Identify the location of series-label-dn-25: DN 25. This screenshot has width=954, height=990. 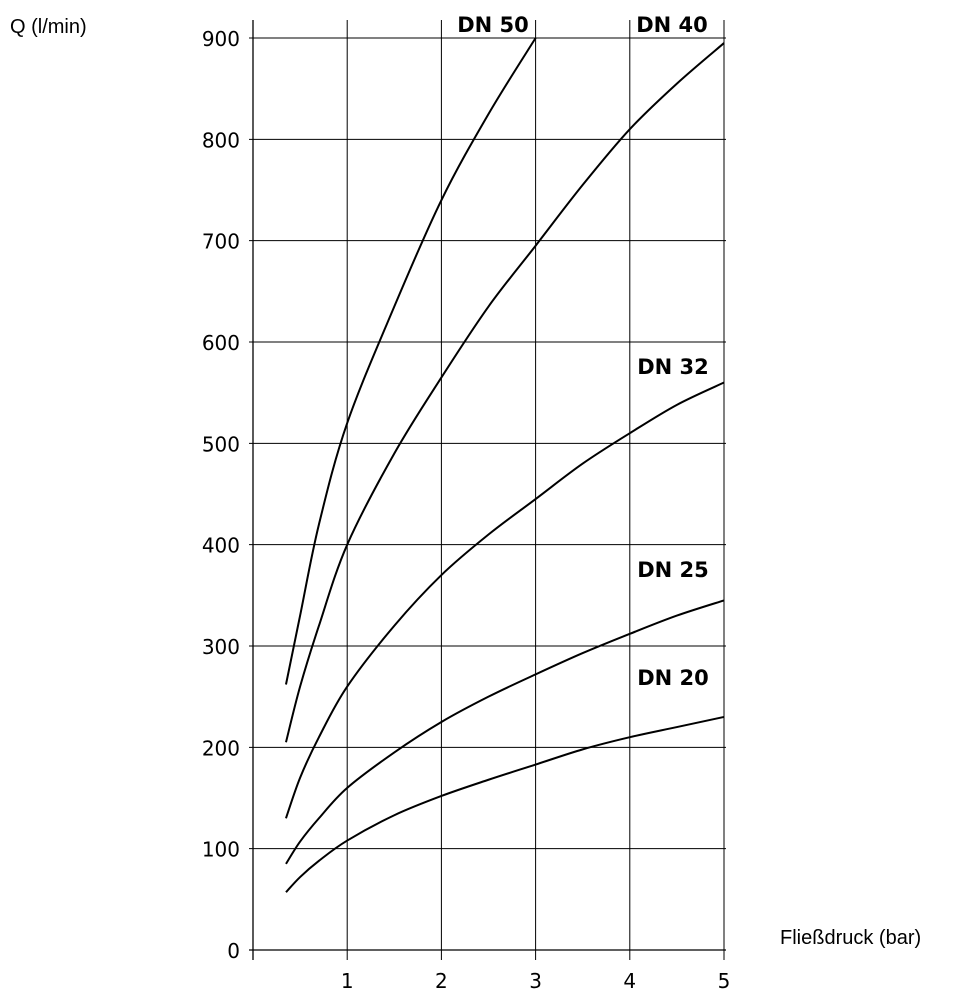
(673, 570).